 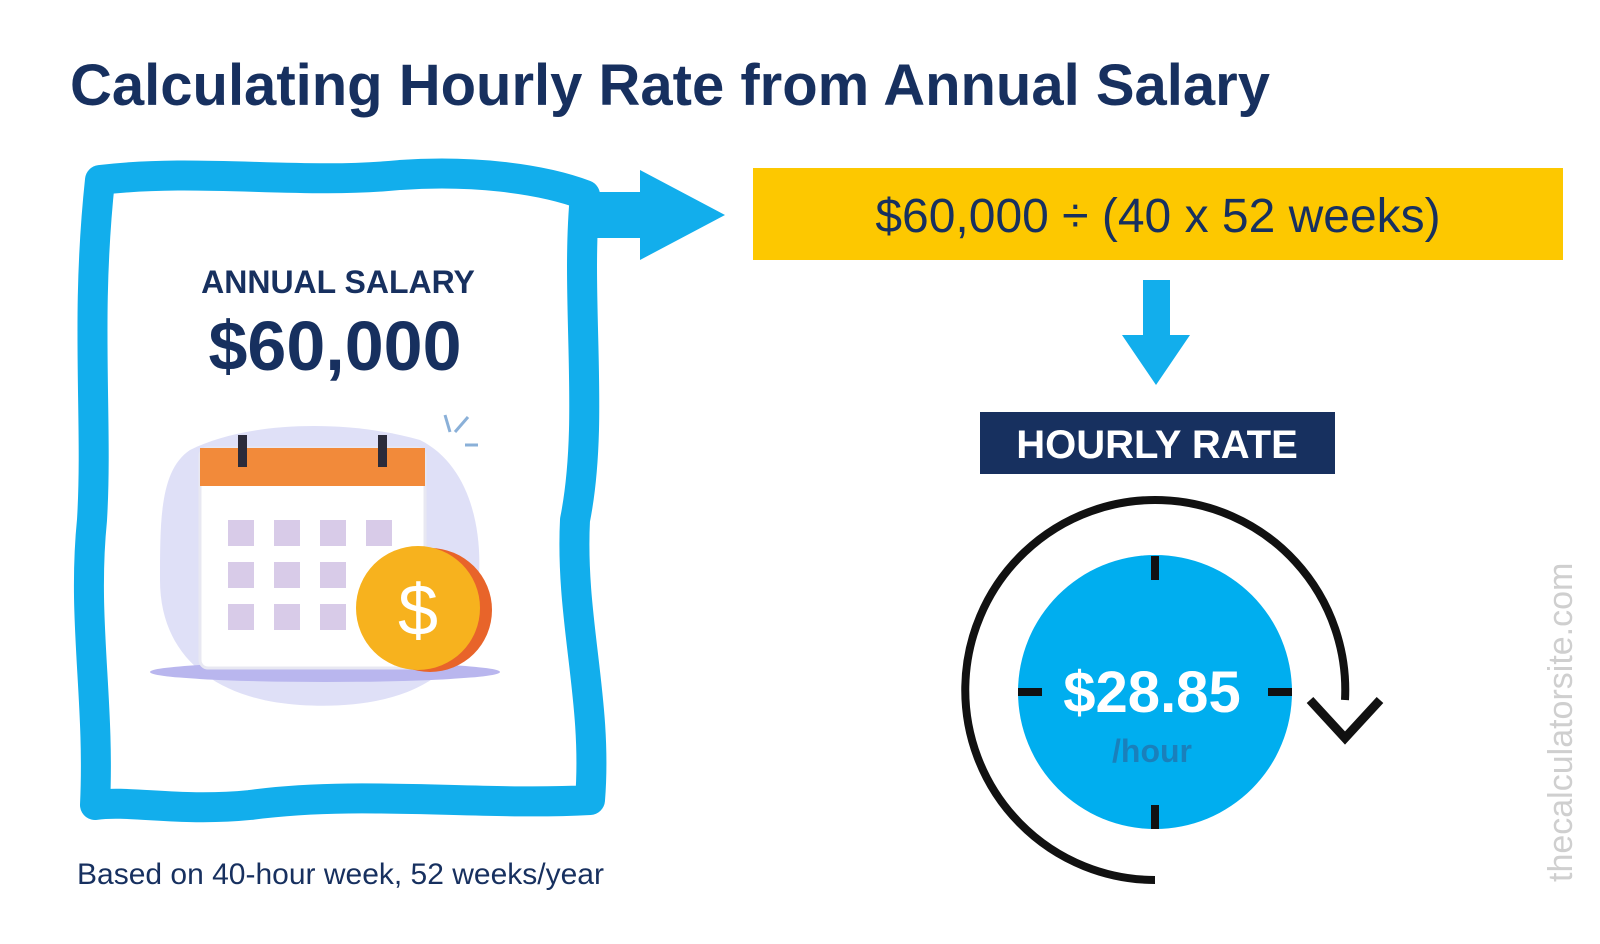 I want to click on arrow-right, so click(x=655, y=215).